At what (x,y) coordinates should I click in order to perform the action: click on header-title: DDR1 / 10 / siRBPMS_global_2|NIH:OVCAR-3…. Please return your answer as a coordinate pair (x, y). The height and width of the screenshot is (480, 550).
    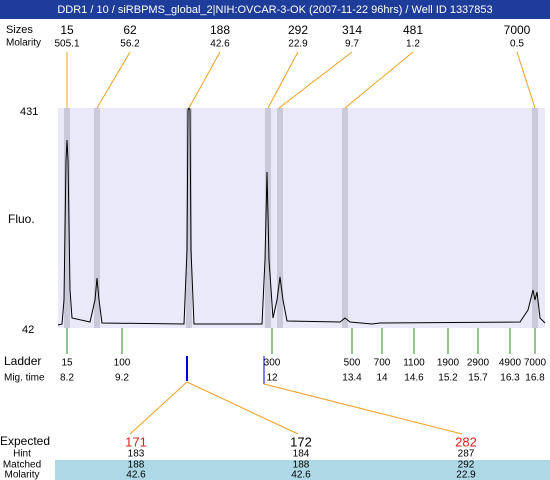
    Looking at the image, I should click on (274, 10).